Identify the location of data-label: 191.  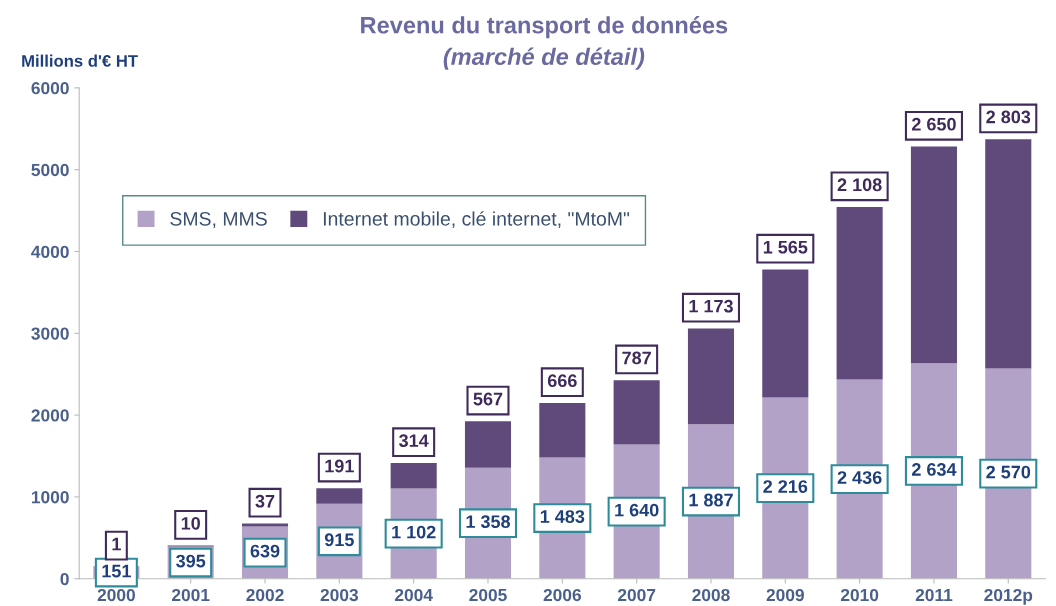
(339, 466).